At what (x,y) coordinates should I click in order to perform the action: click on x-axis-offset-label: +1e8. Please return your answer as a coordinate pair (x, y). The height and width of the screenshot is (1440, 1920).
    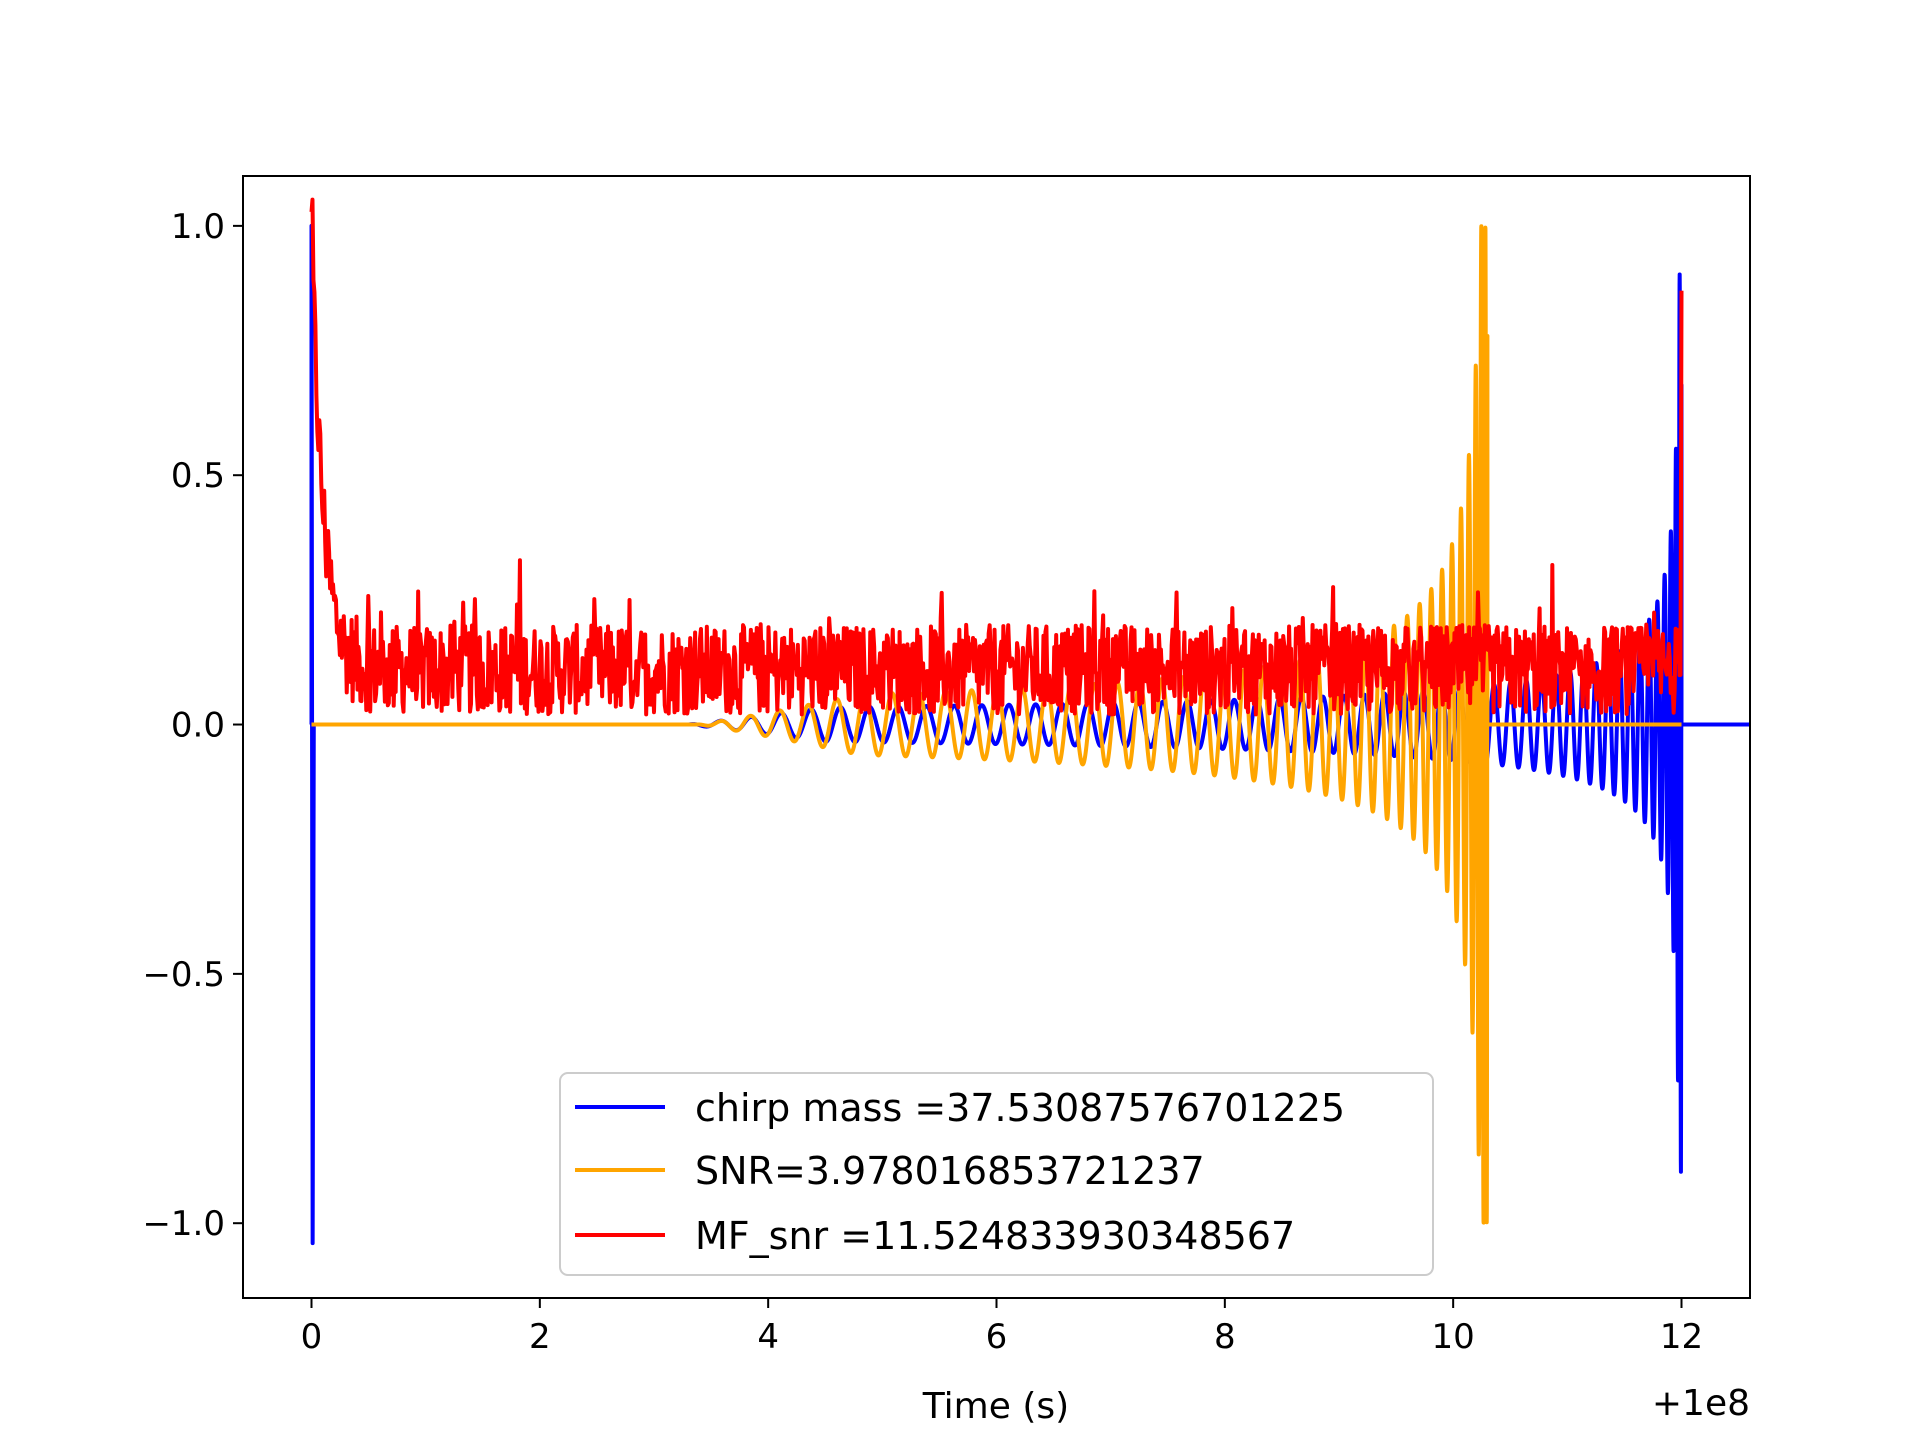
    Looking at the image, I should click on (1701, 1403).